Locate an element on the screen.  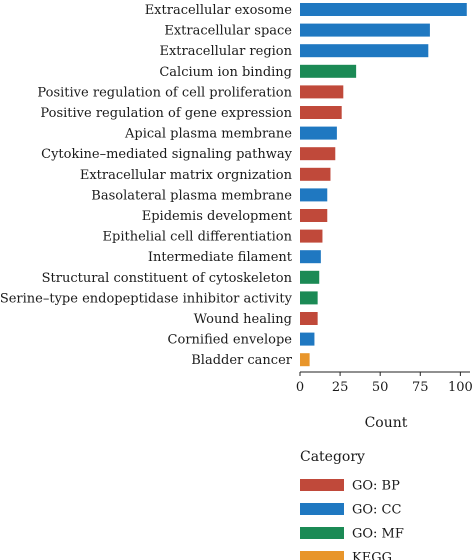
x-tick-label-3: 75 is located at coordinates (420, 387).